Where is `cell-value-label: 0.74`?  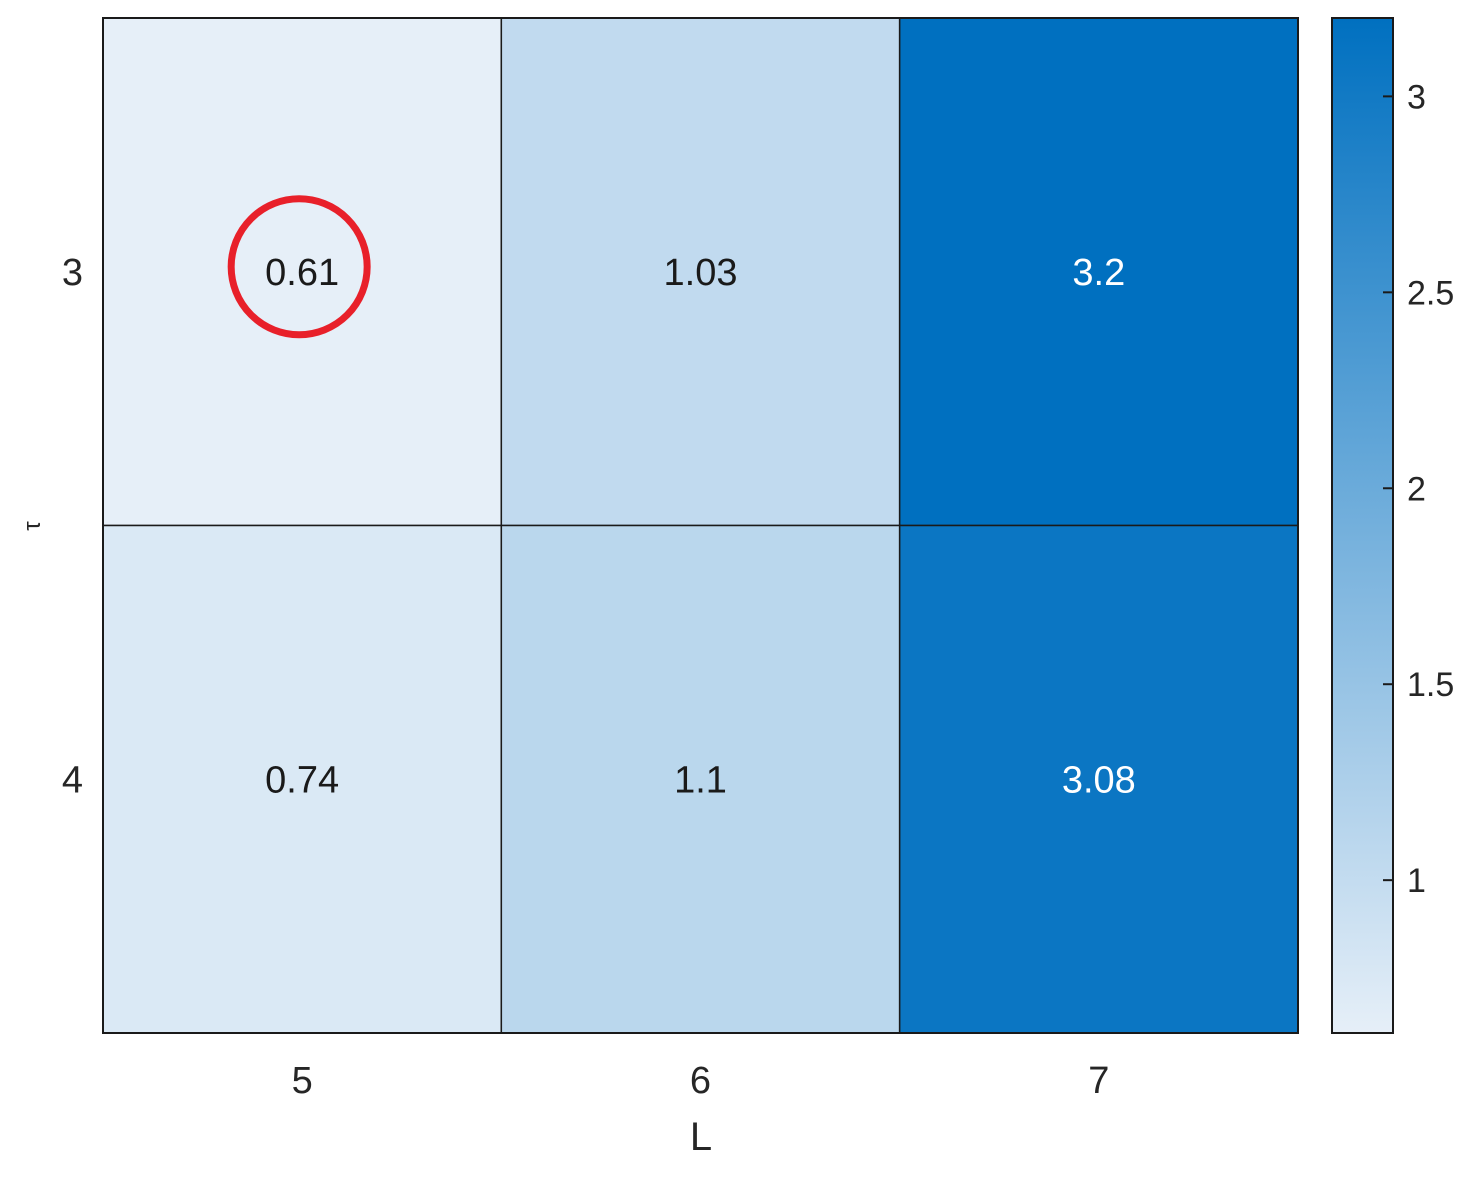 cell-value-label: 0.74 is located at coordinates (302, 780).